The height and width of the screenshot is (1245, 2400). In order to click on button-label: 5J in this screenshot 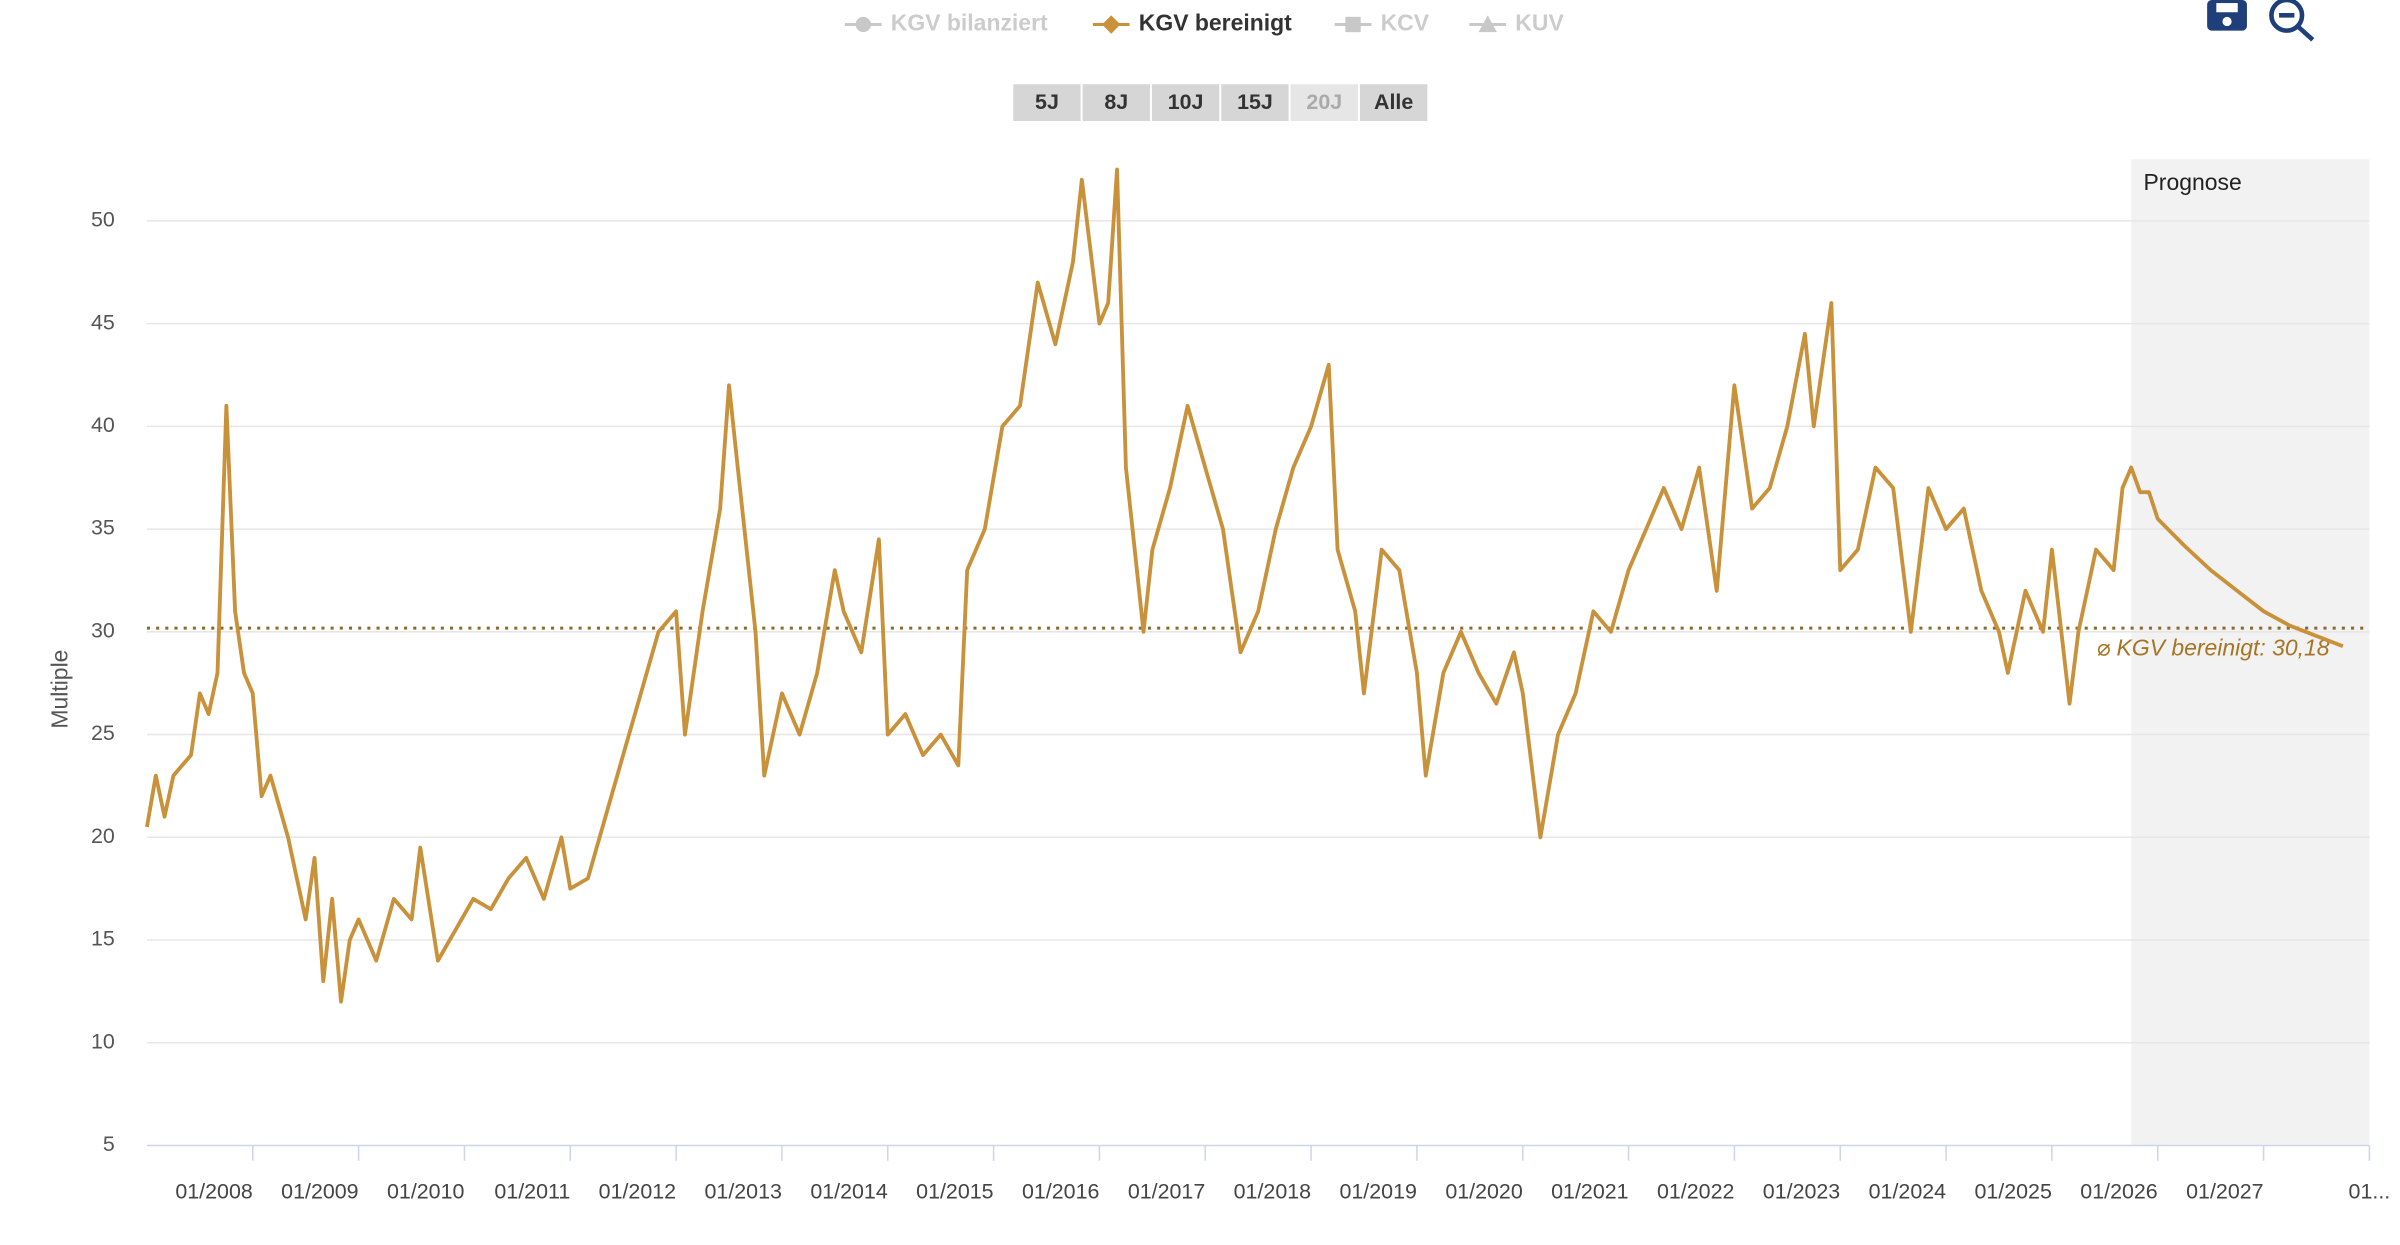, I will do `click(1047, 102)`.